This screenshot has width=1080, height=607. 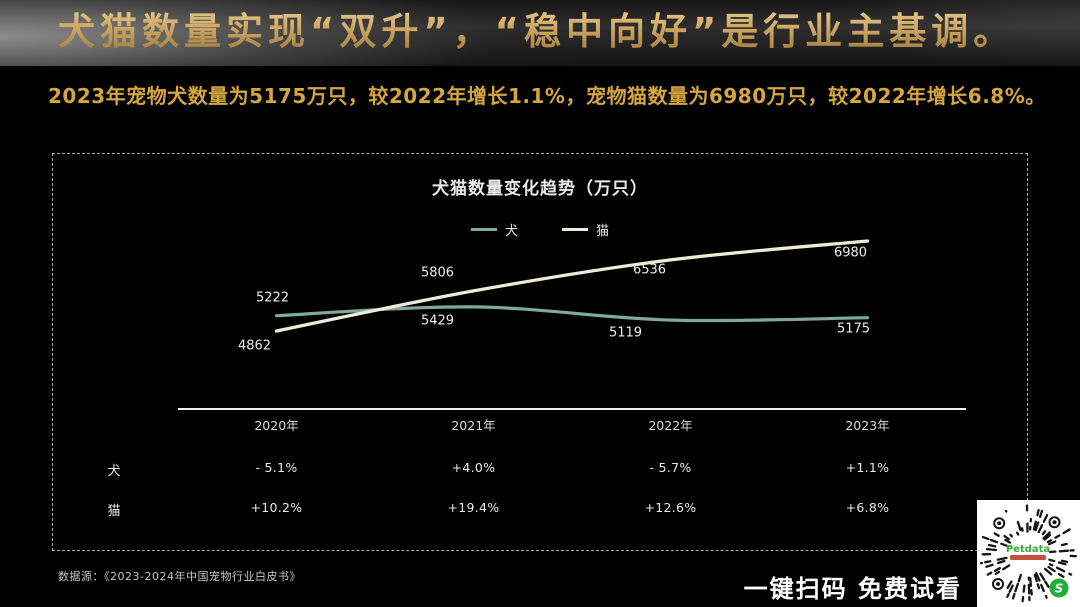 What do you see at coordinates (1028, 549) in the screenshot?
I see `qr-brand-label: Petdata` at bounding box center [1028, 549].